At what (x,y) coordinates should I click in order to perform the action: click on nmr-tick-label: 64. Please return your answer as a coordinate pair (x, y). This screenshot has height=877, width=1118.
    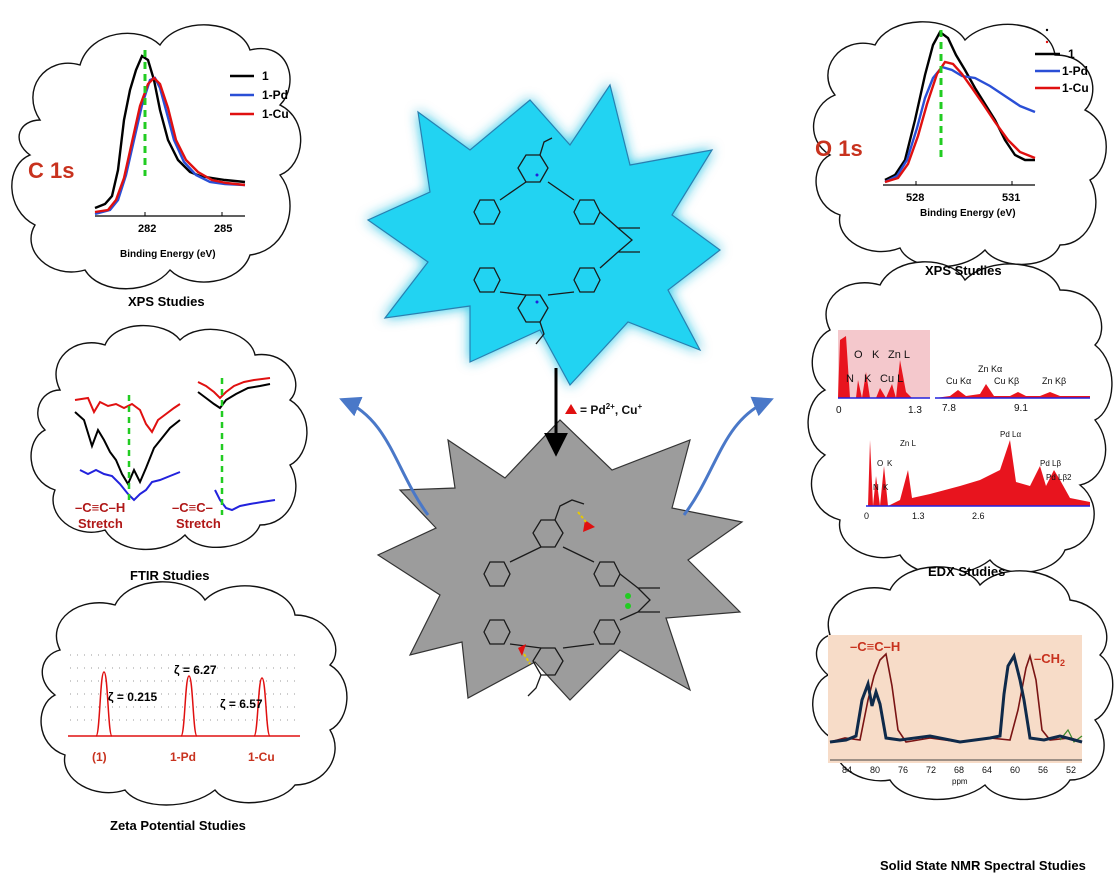
    Looking at the image, I should click on (987, 770).